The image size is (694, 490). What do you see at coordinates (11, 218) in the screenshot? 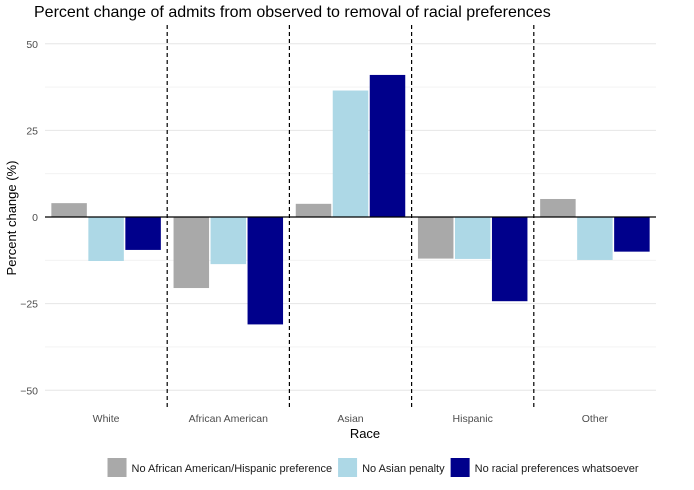
I see `y-axis-title: Percent change (%)` at bounding box center [11, 218].